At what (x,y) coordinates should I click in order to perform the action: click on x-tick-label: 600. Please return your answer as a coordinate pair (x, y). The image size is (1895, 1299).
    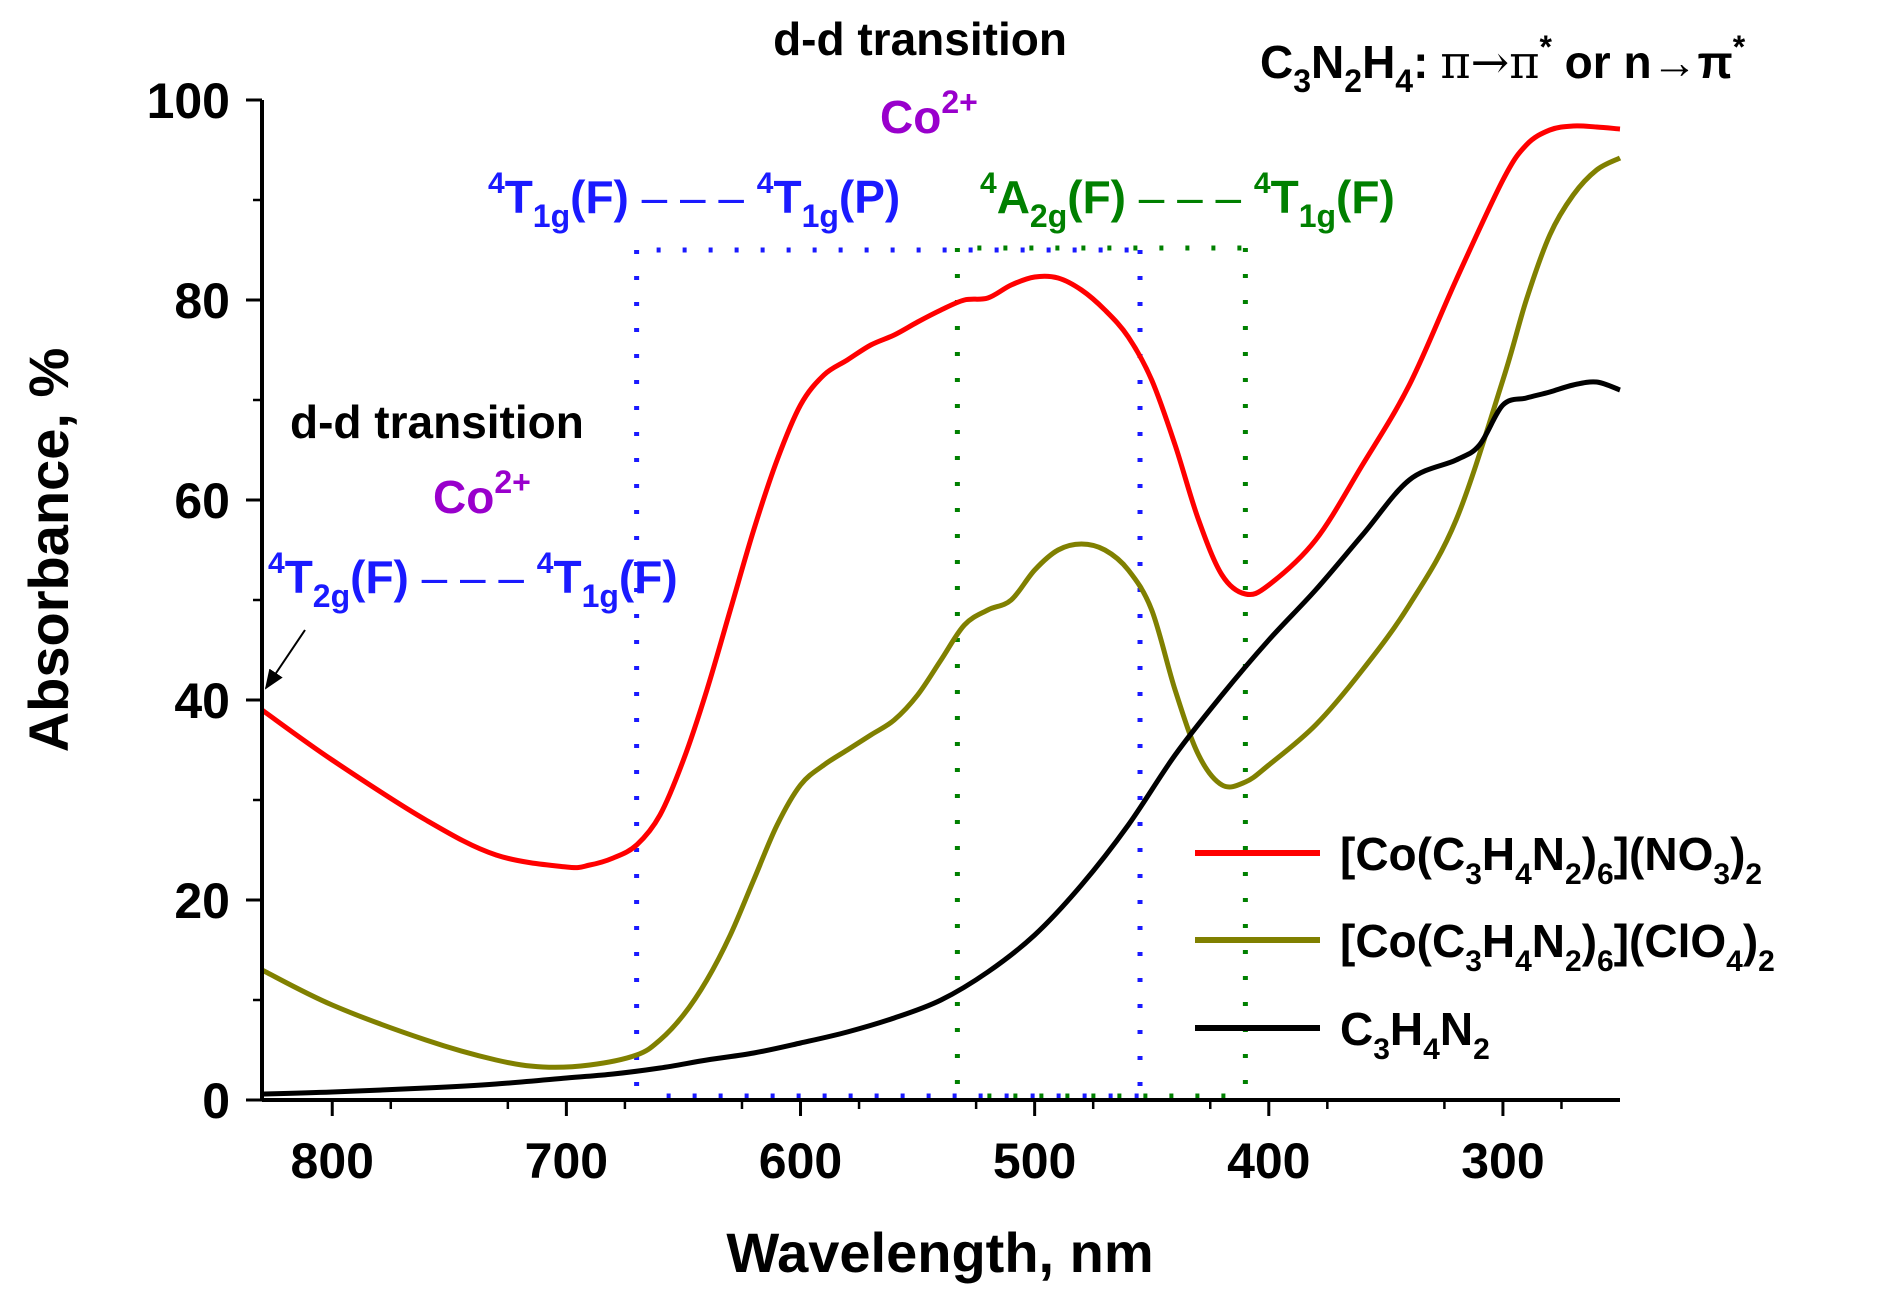
    Looking at the image, I should click on (800, 1161).